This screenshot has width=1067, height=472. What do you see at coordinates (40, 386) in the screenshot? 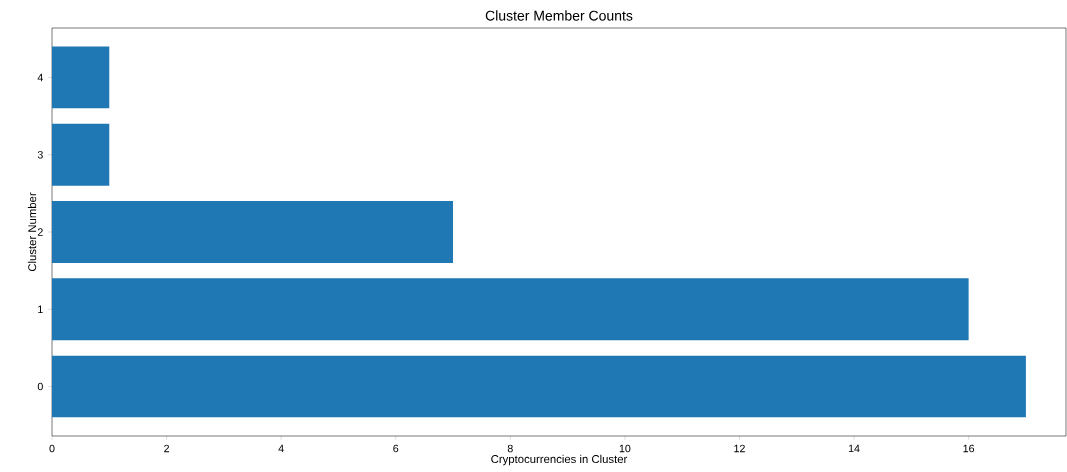
I see `y-tick-label: 0` at bounding box center [40, 386].